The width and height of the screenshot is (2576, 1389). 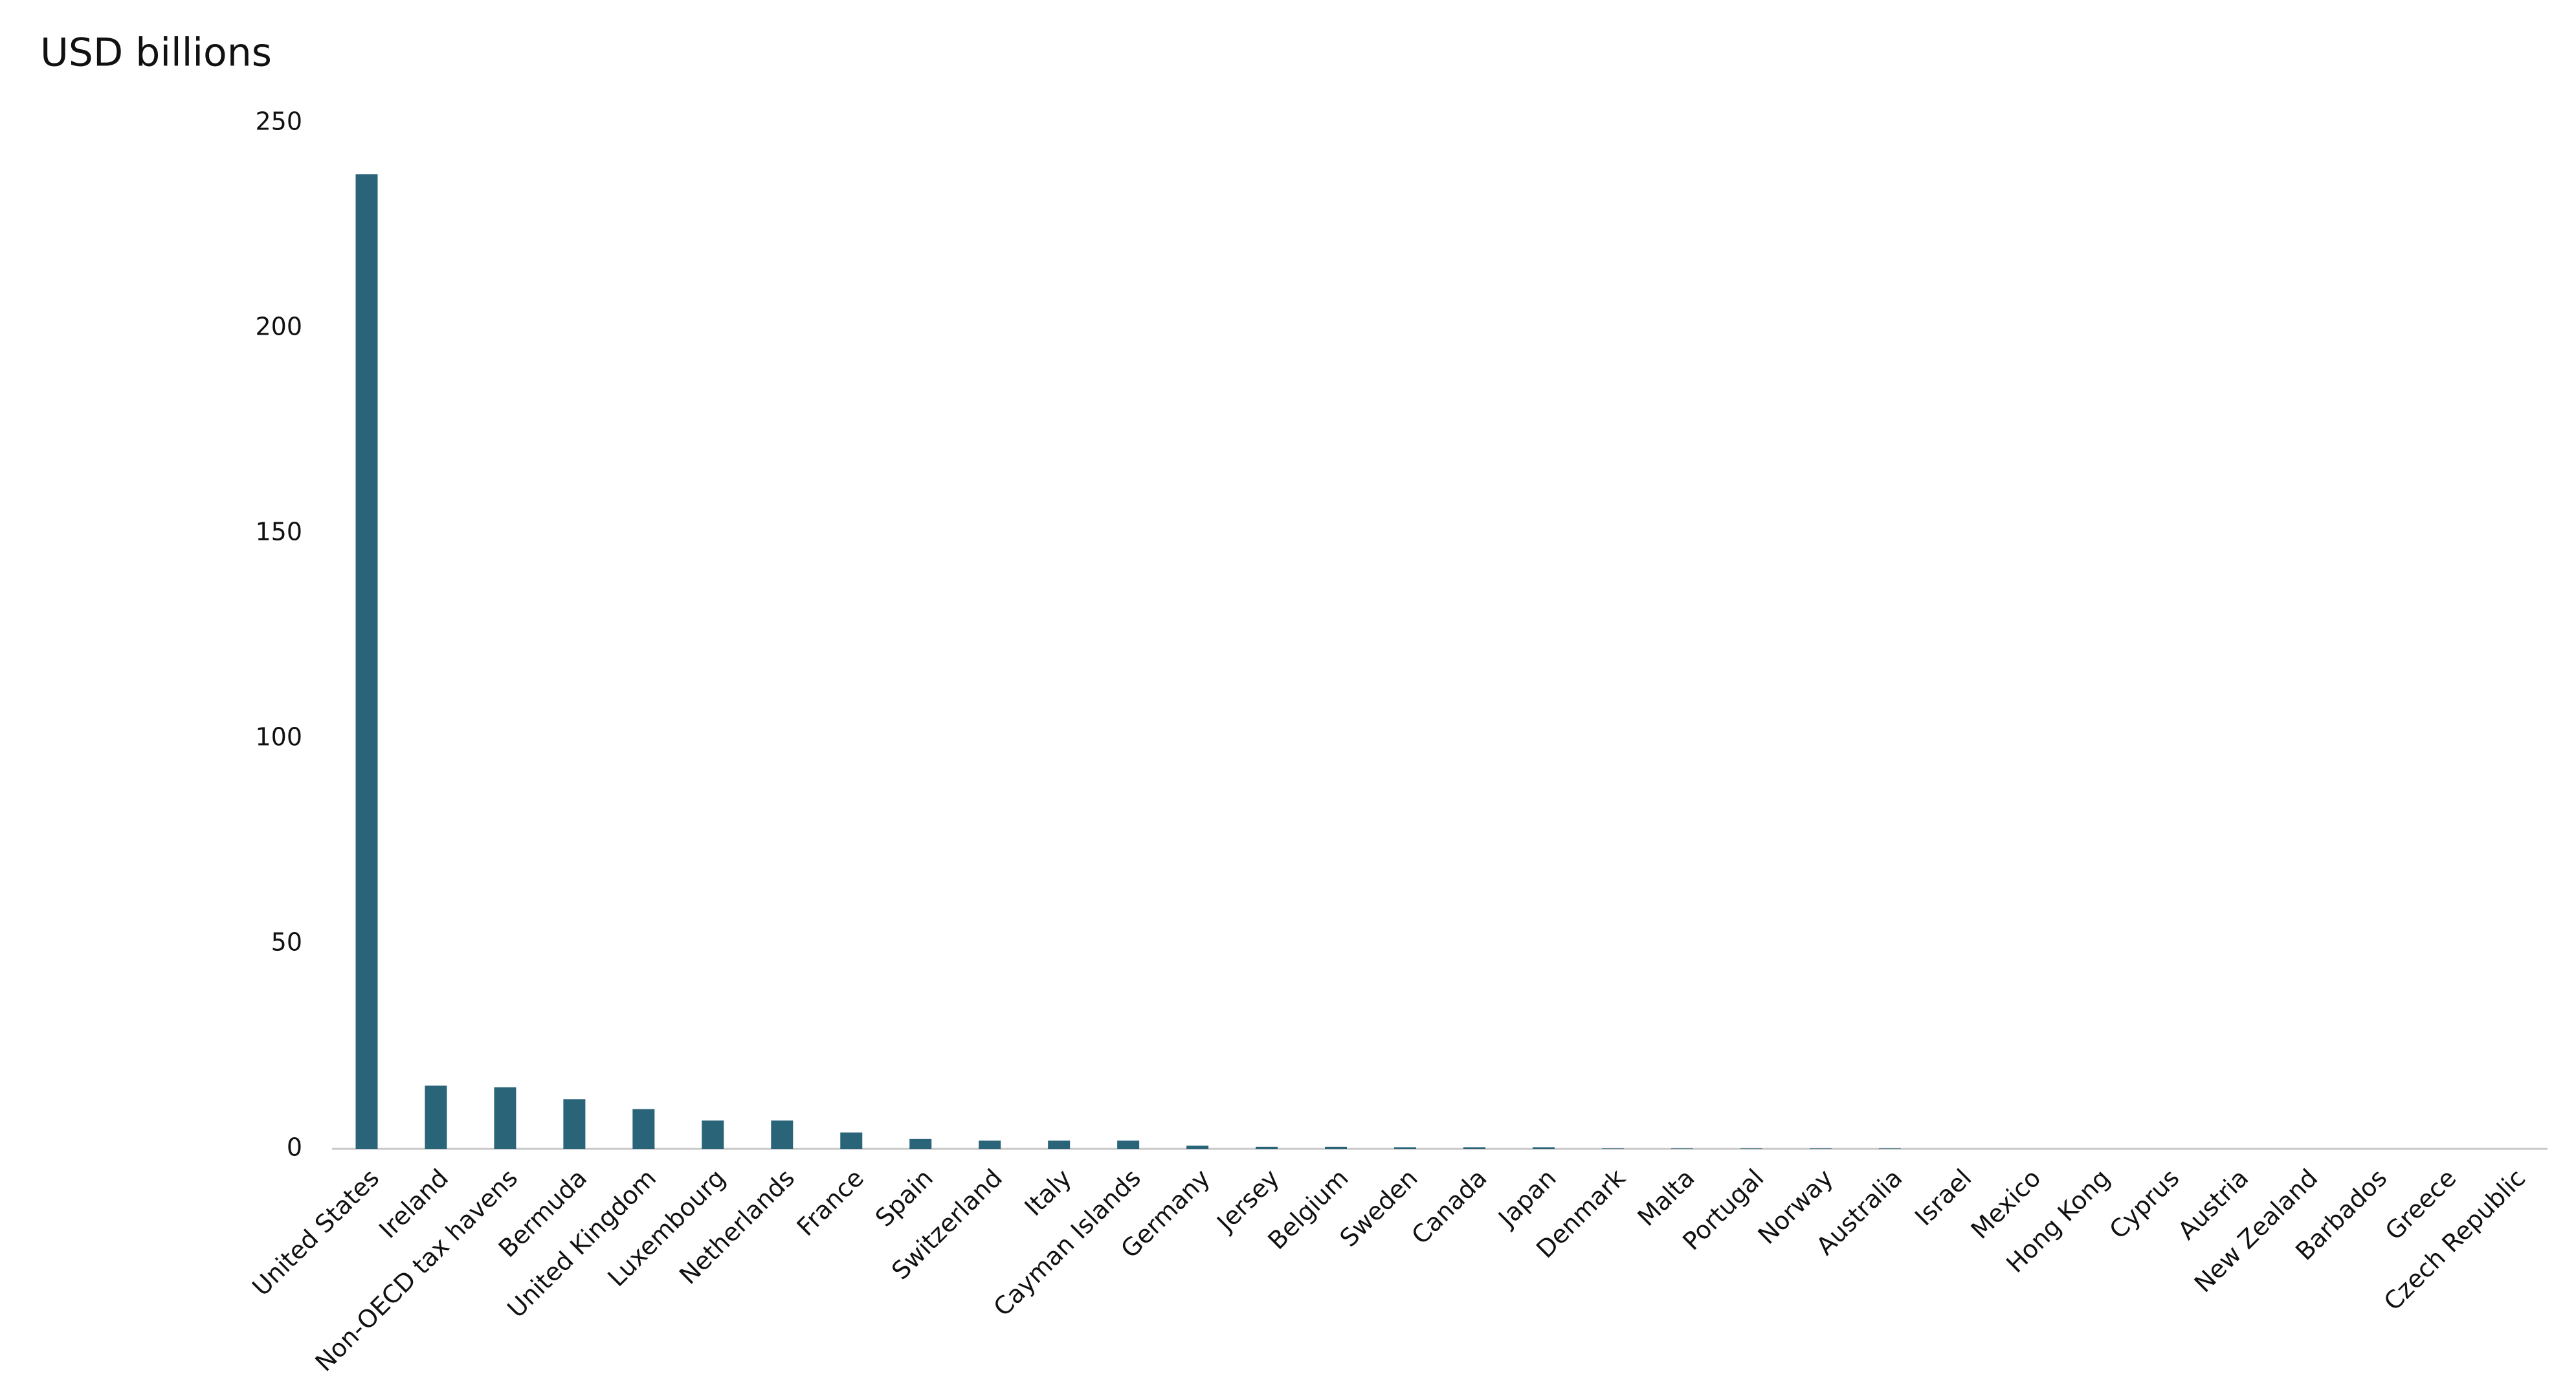 I want to click on chart-title: USD billions, so click(x=156, y=53).